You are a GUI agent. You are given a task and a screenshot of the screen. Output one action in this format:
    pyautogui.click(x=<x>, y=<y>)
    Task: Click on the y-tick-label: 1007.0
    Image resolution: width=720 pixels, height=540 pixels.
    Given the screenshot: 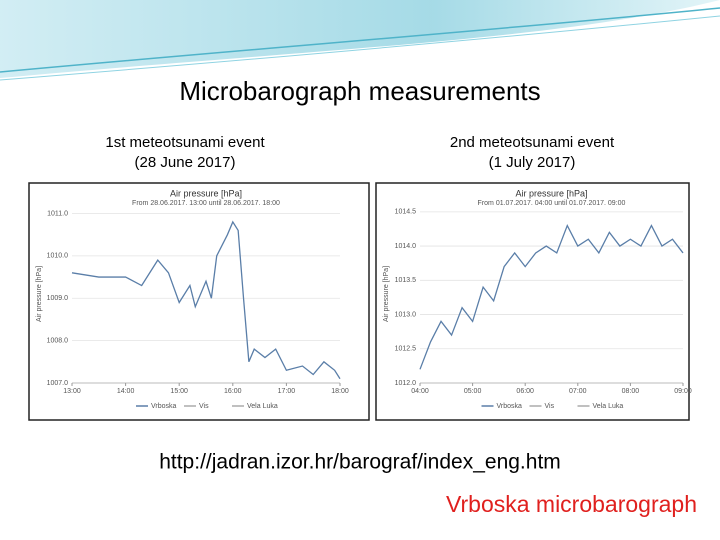 What is the action you would take?
    pyautogui.click(x=58, y=383)
    